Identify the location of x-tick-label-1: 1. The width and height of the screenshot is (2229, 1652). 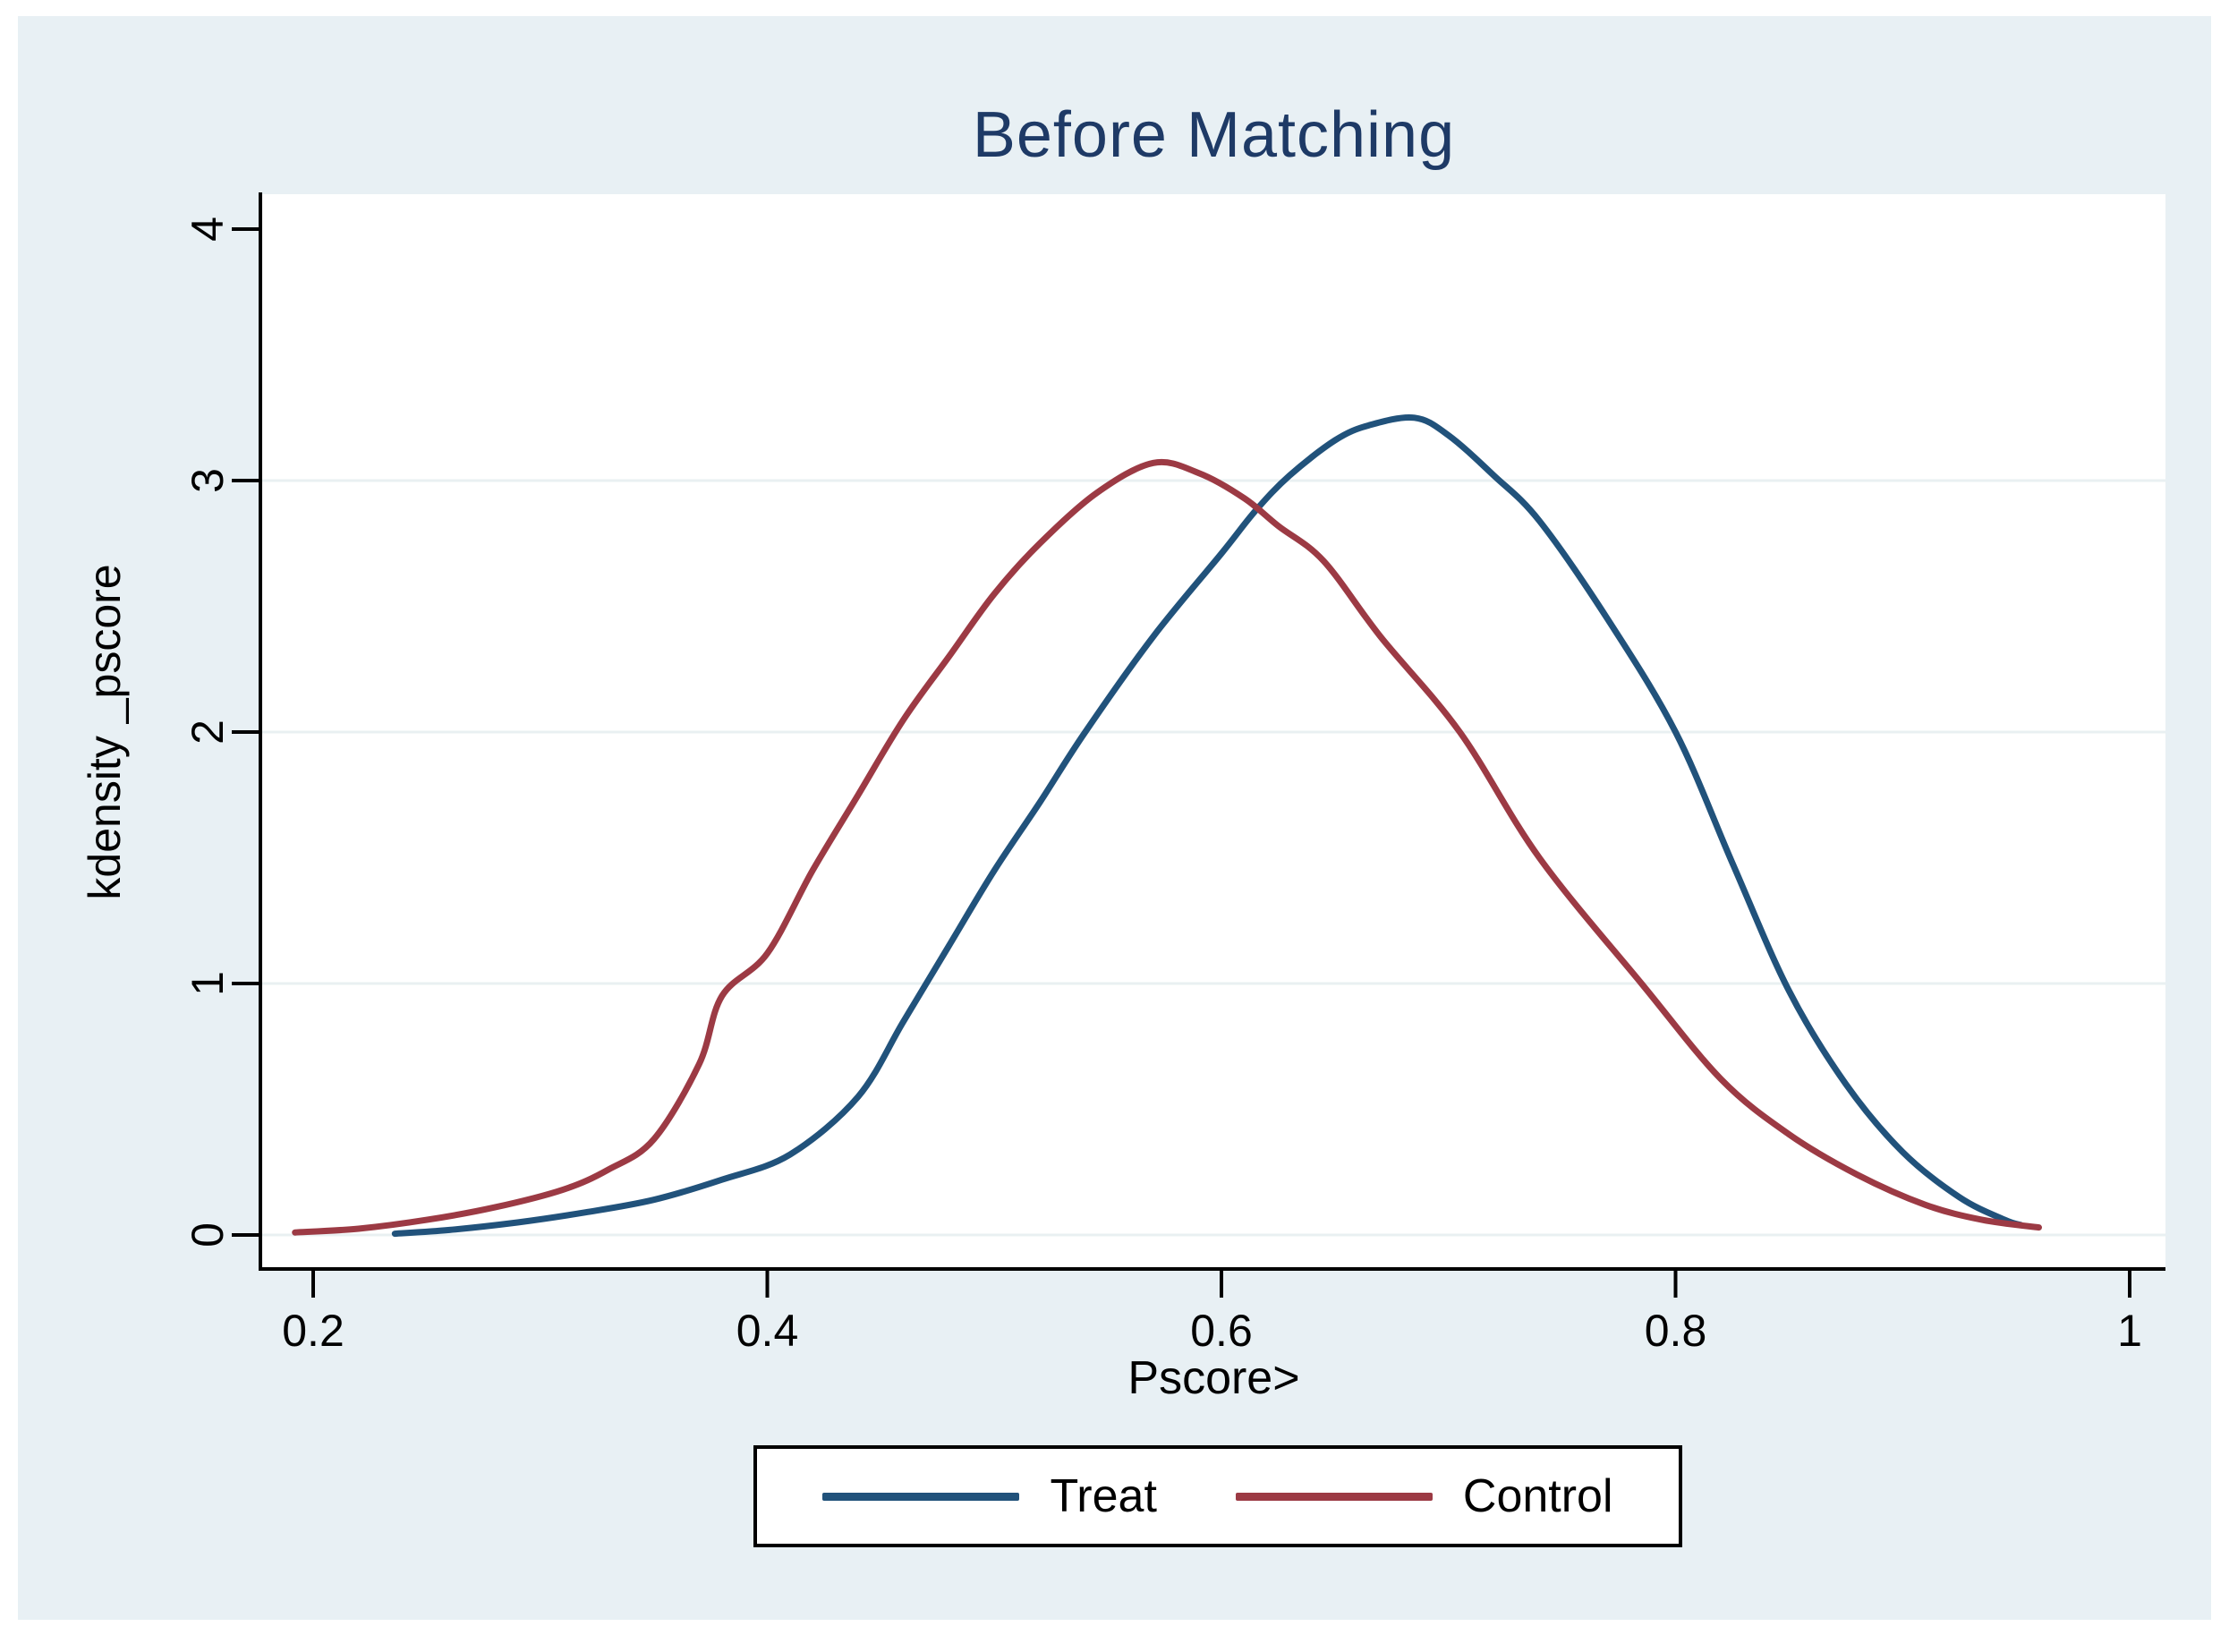
(2129, 1331).